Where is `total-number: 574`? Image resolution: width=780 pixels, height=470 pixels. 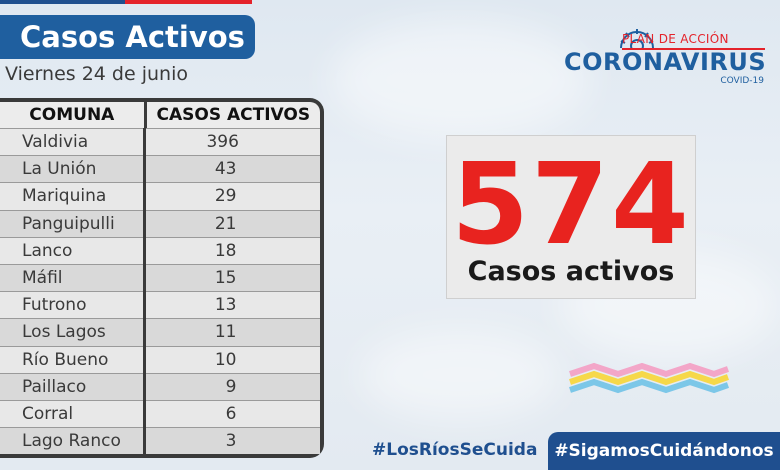 total-number: 574 is located at coordinates (571, 205).